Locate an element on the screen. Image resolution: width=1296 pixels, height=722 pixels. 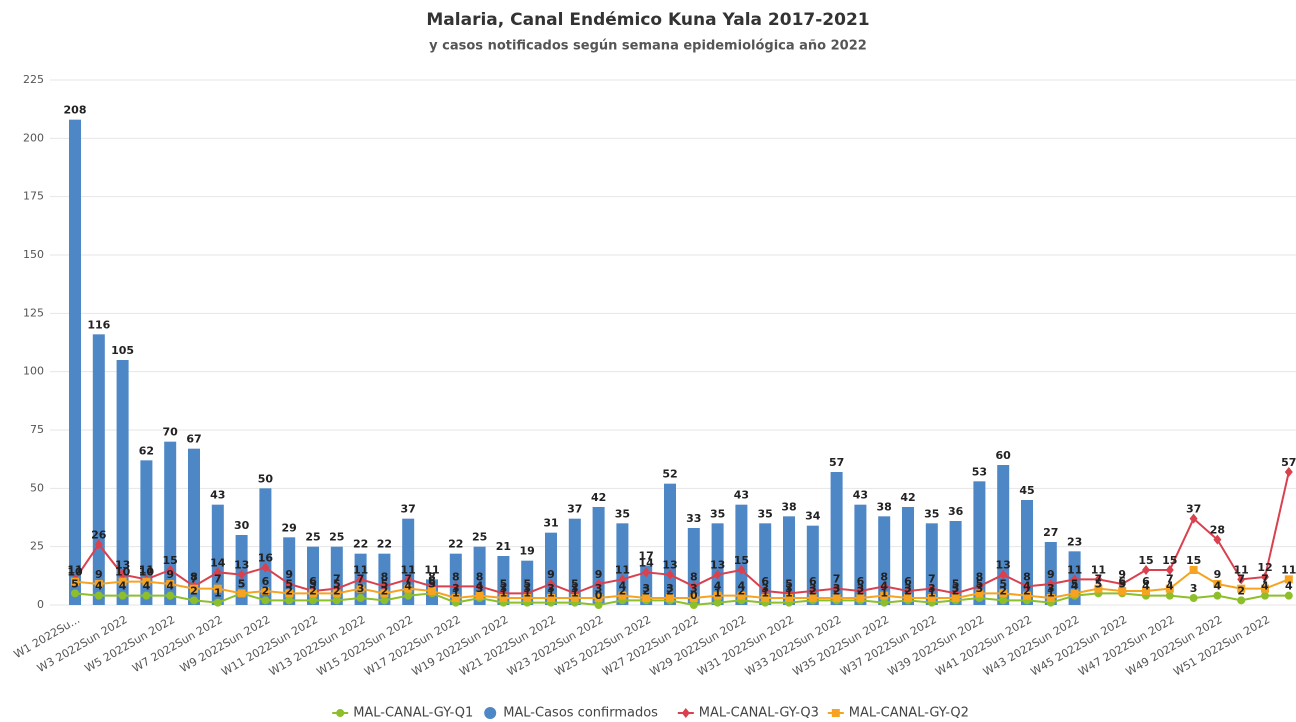
data-label: 22 is located at coordinates (360, 544).